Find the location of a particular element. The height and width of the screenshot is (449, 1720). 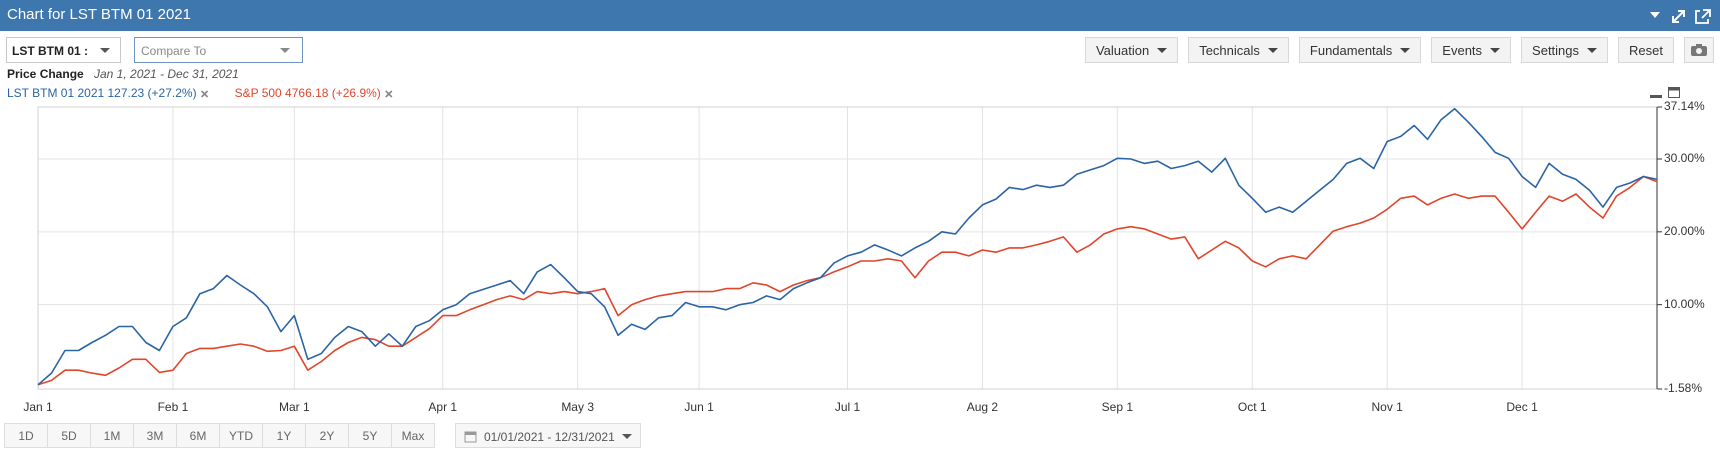

range-button: 5D is located at coordinates (69, 435).